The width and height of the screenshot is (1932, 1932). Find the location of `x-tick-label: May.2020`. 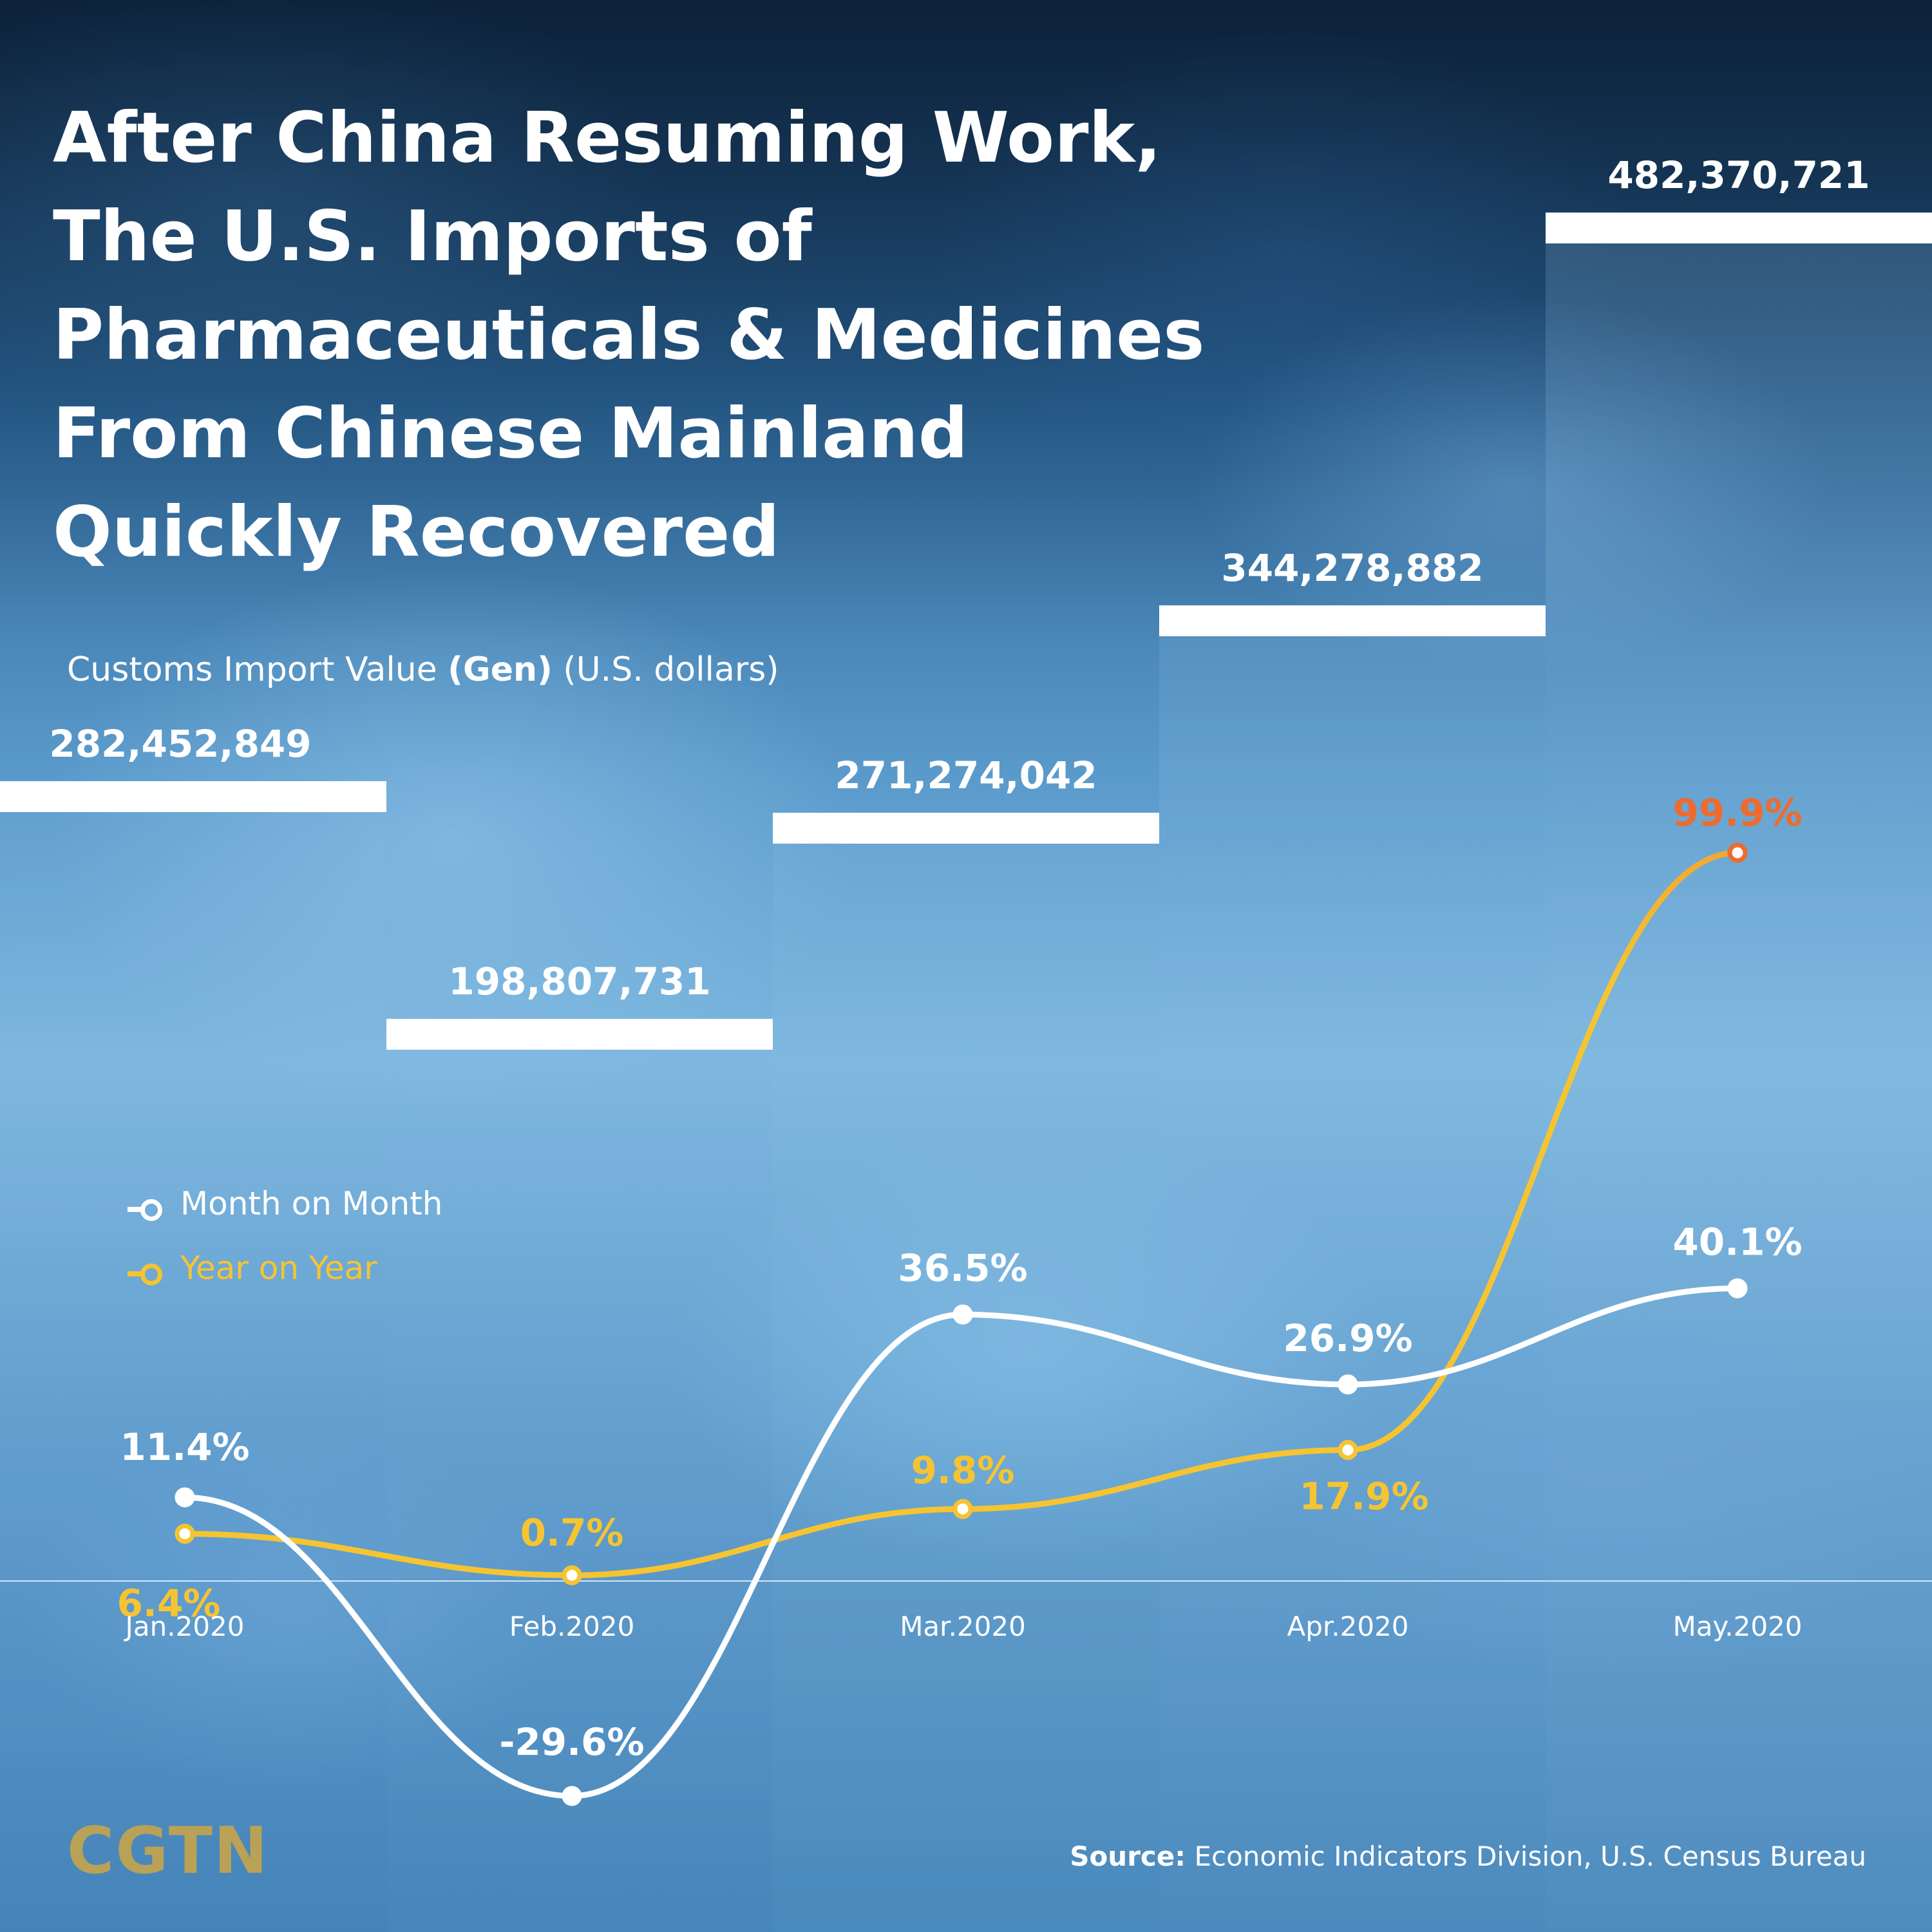

x-tick-label: May.2020 is located at coordinates (1737, 1626).